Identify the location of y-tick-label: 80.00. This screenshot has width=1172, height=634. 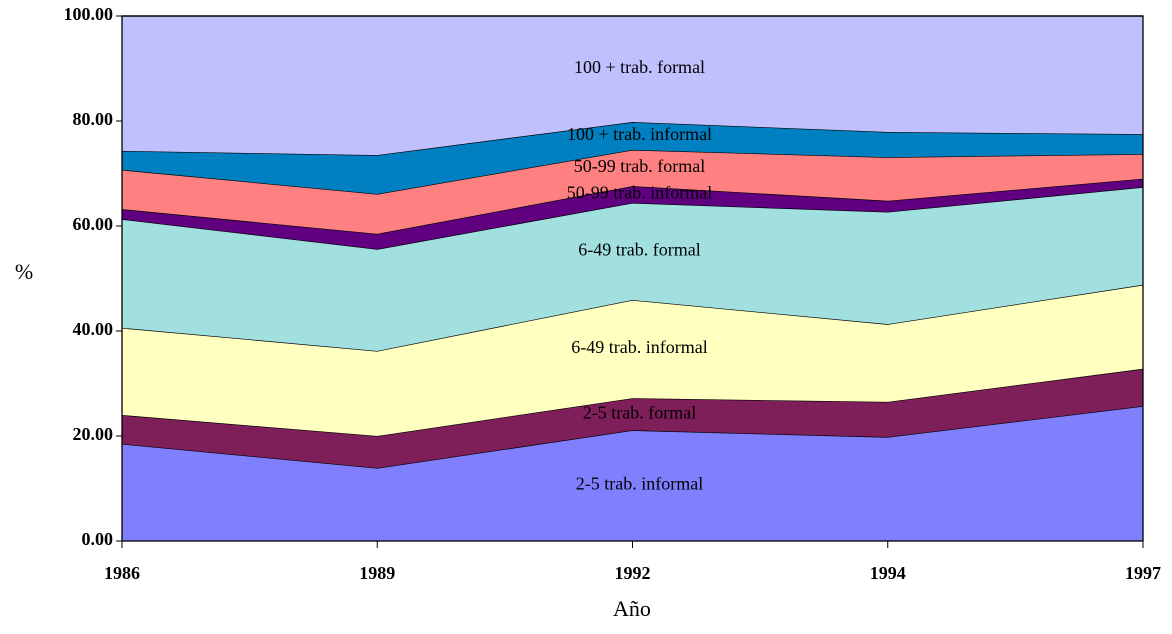
(93, 119).